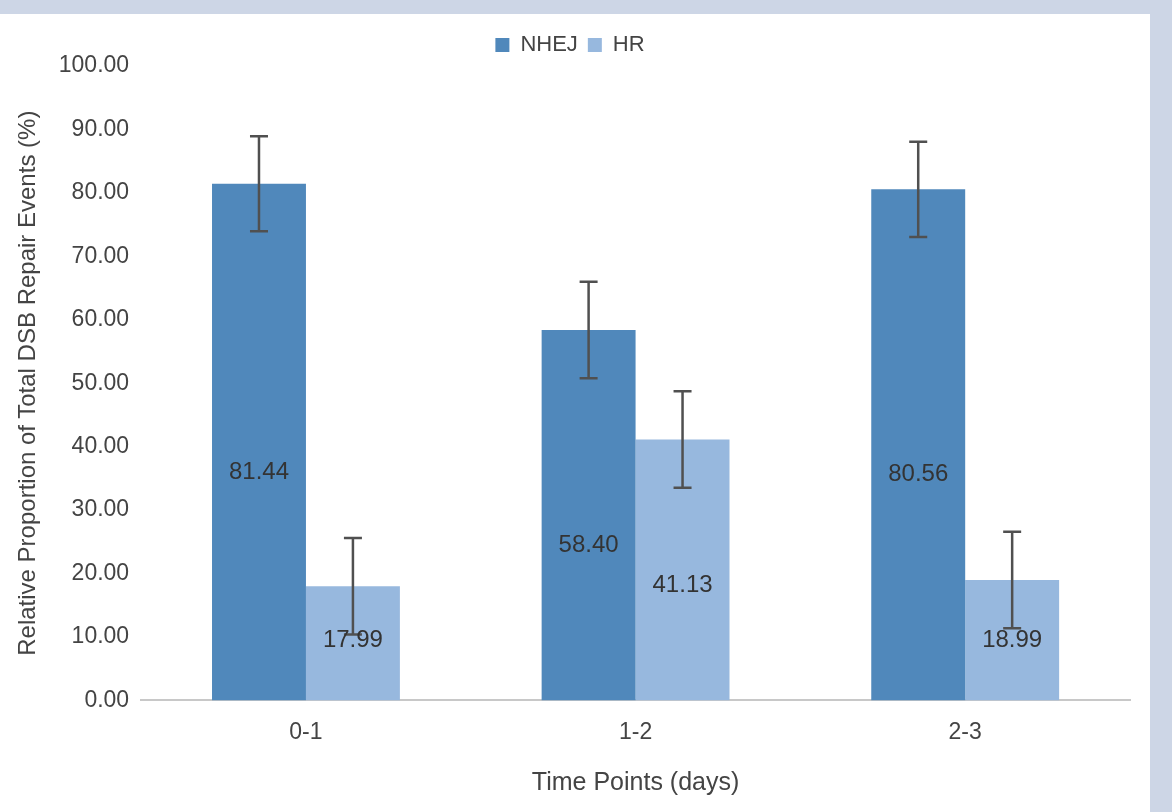 The height and width of the screenshot is (812, 1172). Describe the element at coordinates (100, 381) in the screenshot. I see `y-tick-label: 50.00` at that location.